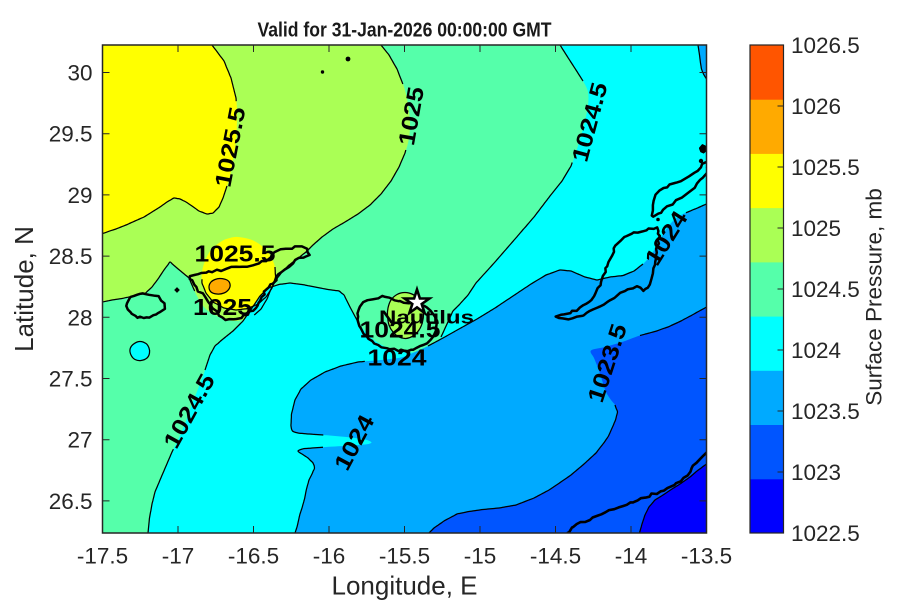 The width and height of the screenshot is (900, 600). What do you see at coordinates (71, 134) in the screenshot?
I see `svg-text: 29.5` at bounding box center [71, 134].